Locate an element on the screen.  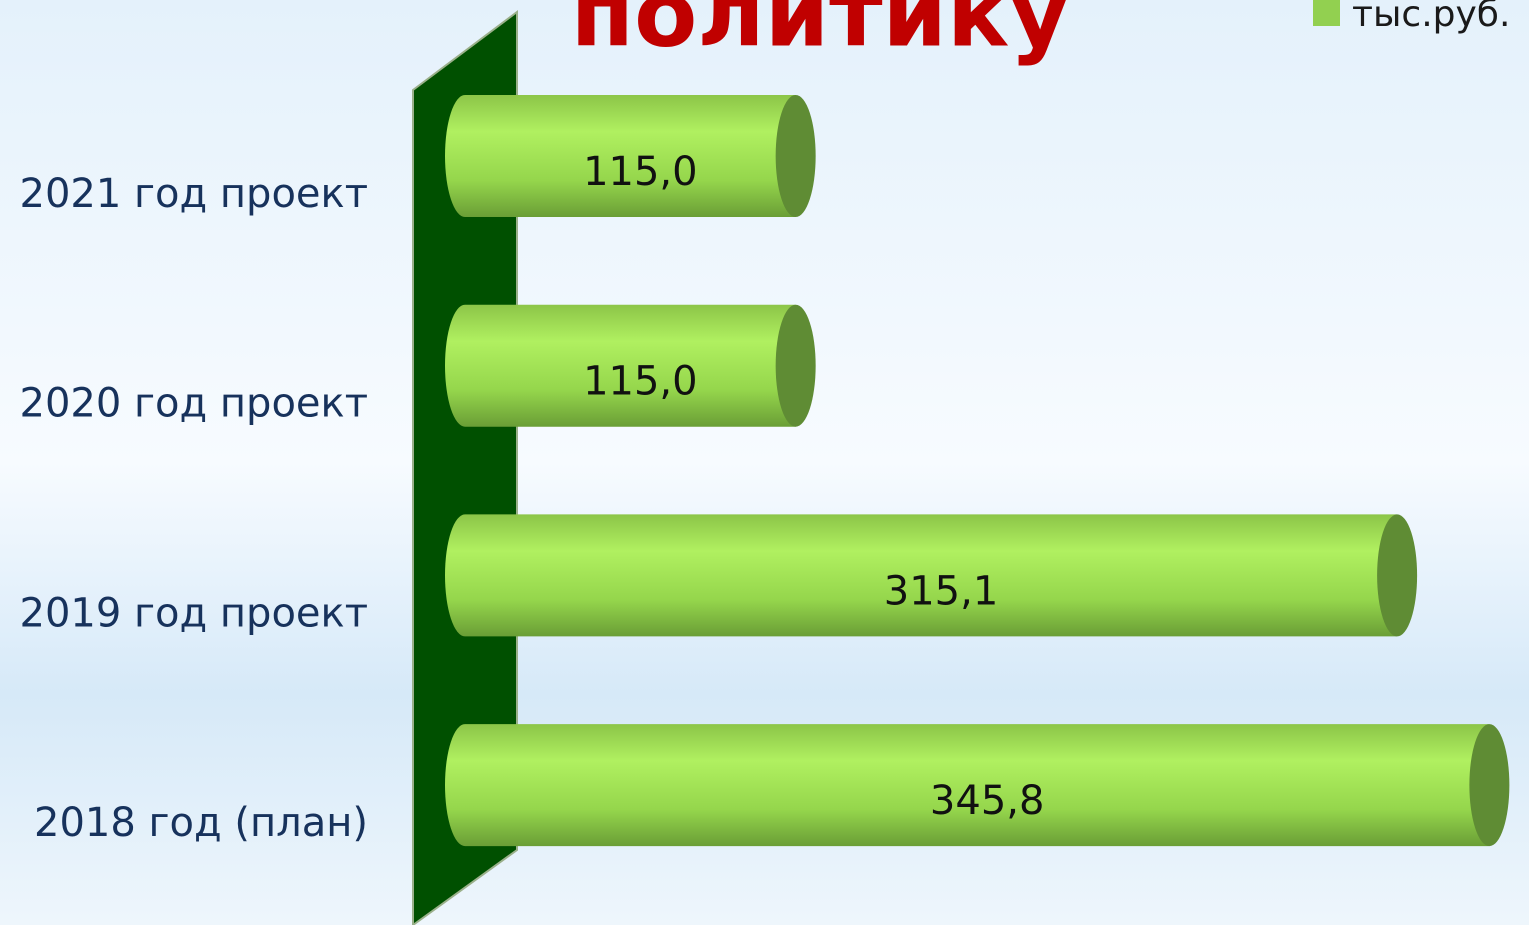
value-label: 345,8 is located at coordinates (987, 801).